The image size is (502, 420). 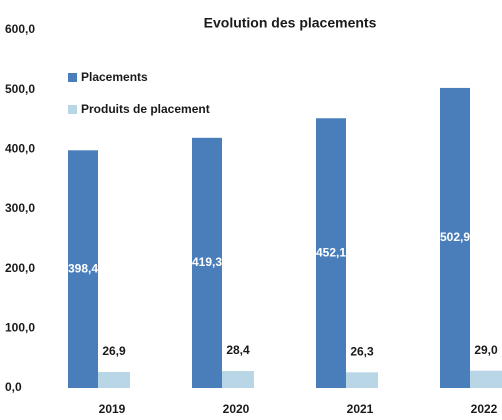 What do you see at coordinates (145, 109) in the screenshot?
I see `legend-label: Produits de placement` at bounding box center [145, 109].